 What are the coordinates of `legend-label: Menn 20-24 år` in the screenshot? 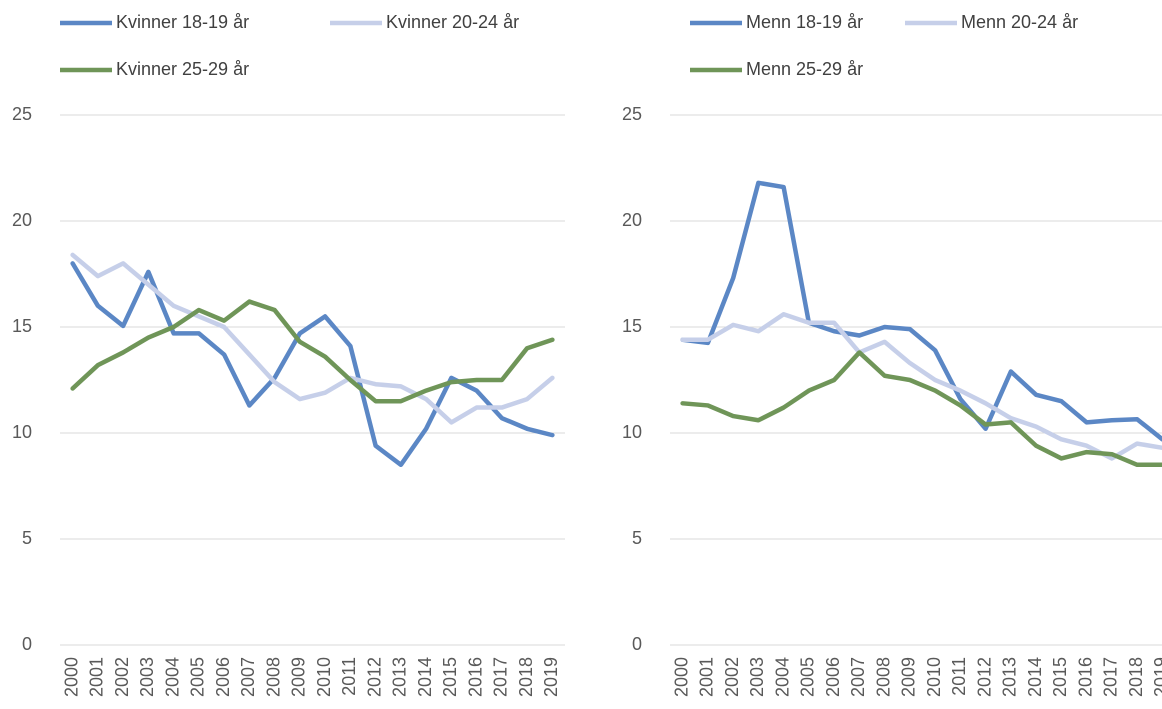 It's located at (1019, 22).